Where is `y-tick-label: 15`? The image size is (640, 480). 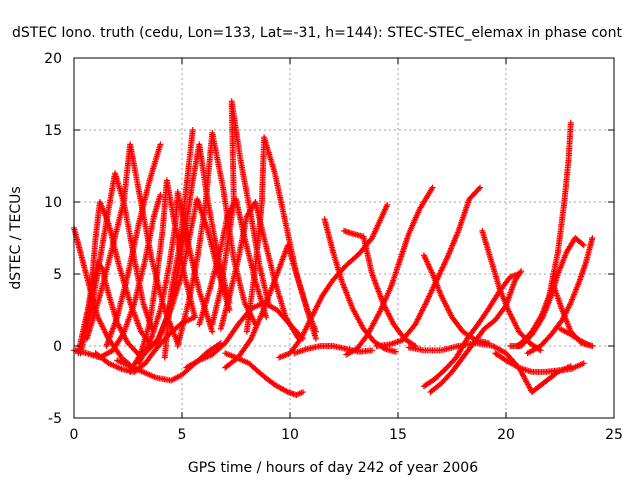 y-tick-label: 15 is located at coordinates (53, 131).